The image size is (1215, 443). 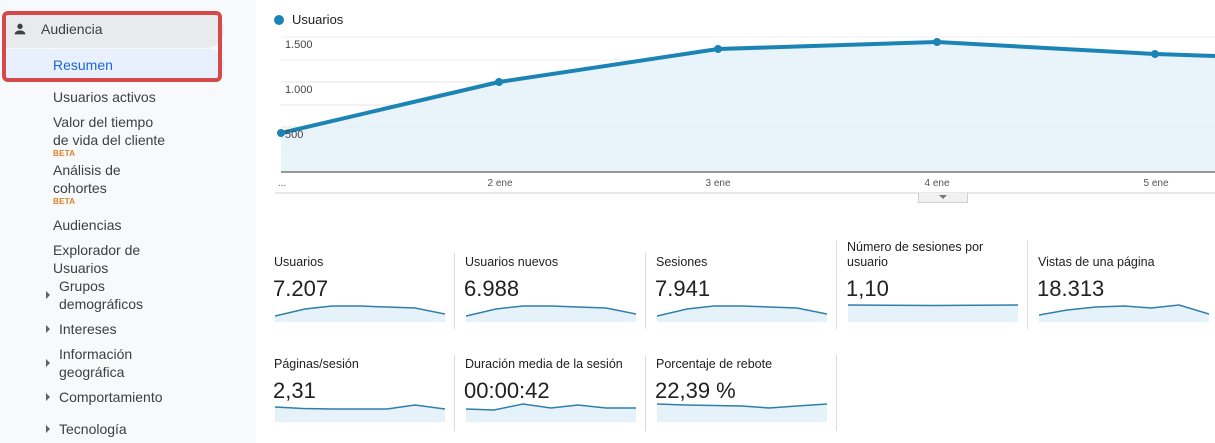 What do you see at coordinates (114, 30) in the screenshot?
I see `sidebar-section-audiencia: Audiencia` at bounding box center [114, 30].